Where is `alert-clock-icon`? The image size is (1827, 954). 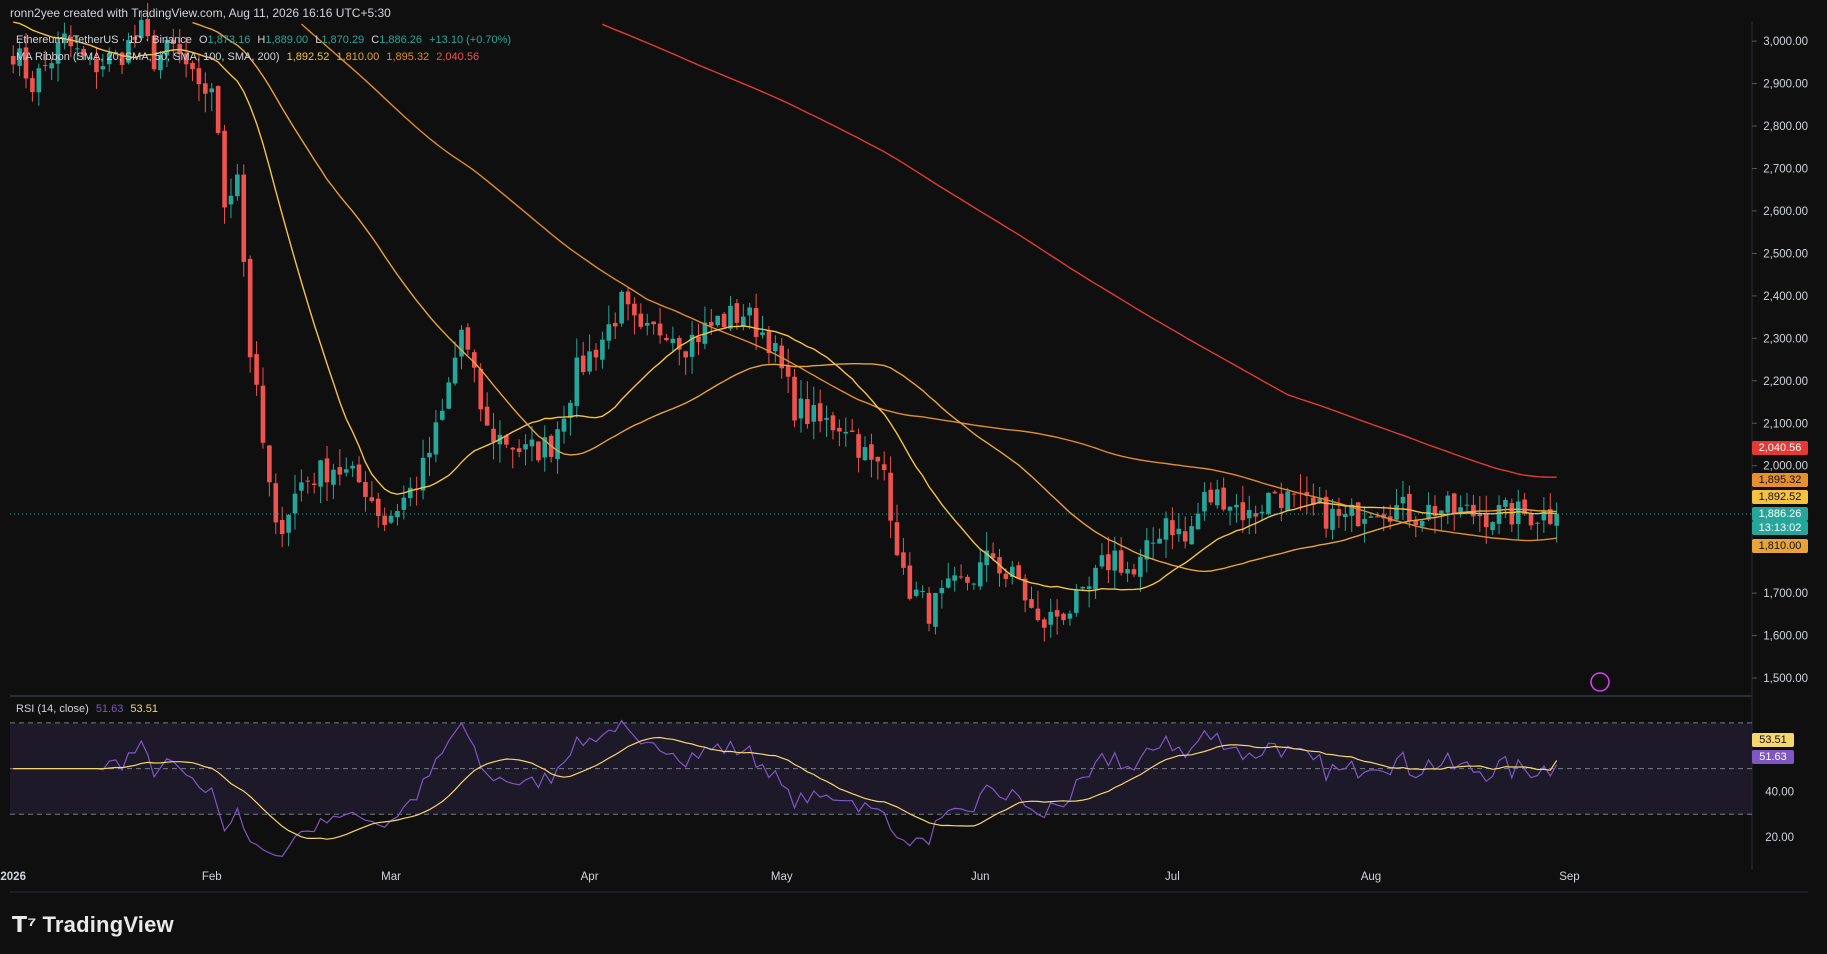 alert-clock-icon is located at coordinates (1600, 682).